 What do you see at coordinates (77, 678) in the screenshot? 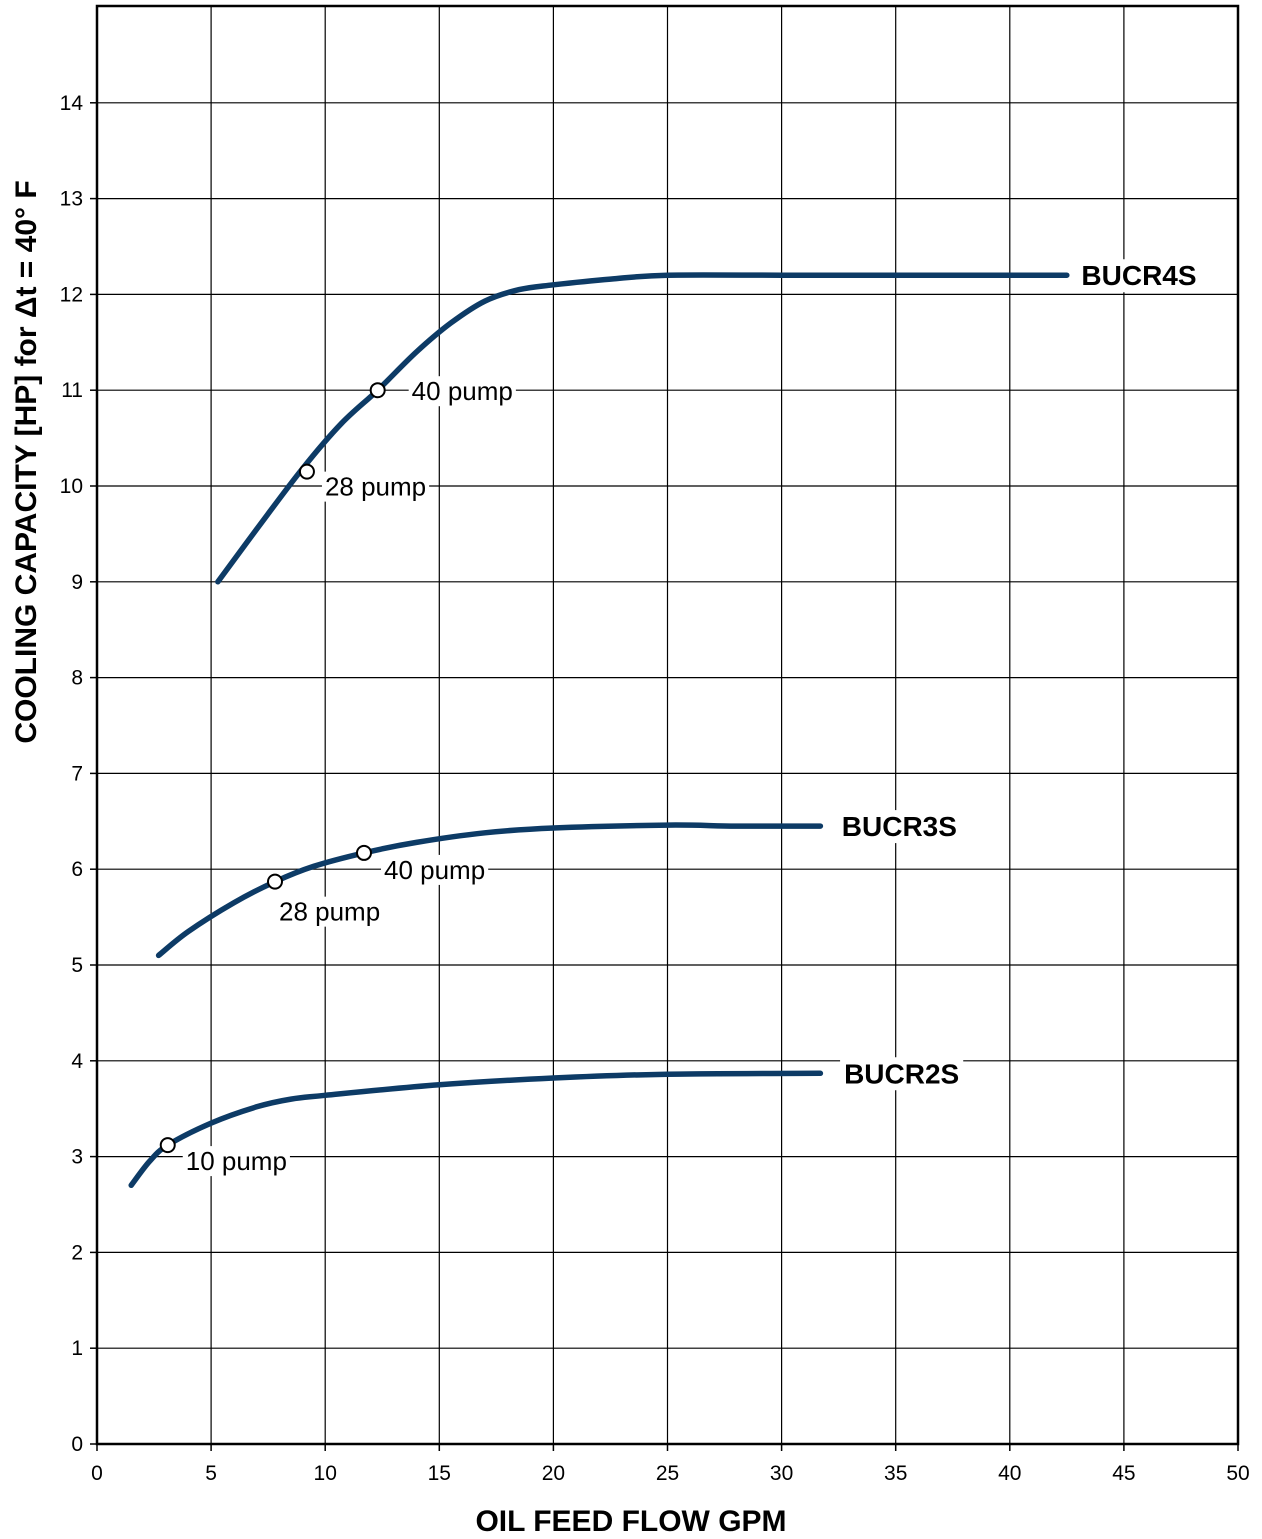
I see `y-tick-label: 8` at bounding box center [77, 678].